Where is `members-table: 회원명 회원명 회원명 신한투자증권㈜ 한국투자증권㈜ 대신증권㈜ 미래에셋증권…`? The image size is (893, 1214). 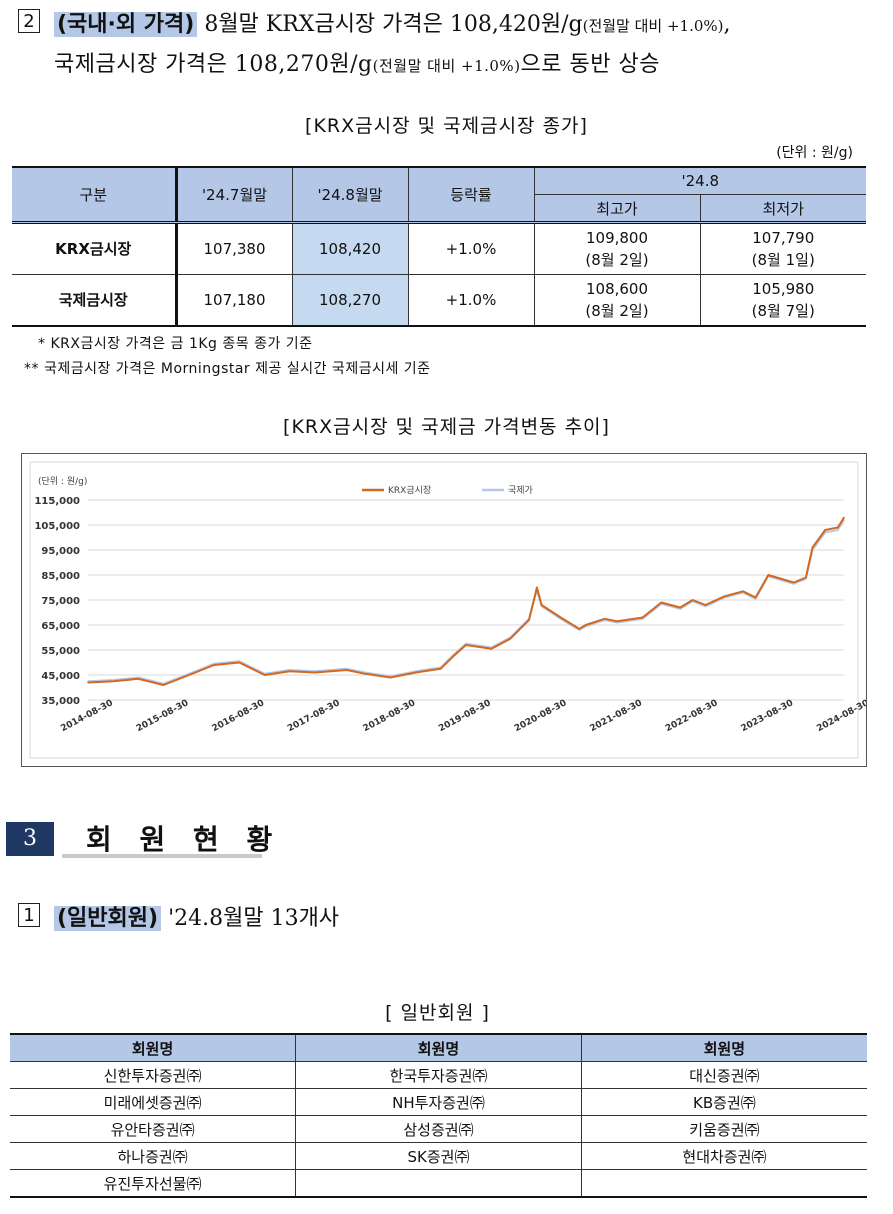 members-table: 회원명 회원명 회원명 신한투자증권㈜ 한국투자증권㈜ 대신증권㈜ 미래에셋증권… is located at coordinates (438, 1115).